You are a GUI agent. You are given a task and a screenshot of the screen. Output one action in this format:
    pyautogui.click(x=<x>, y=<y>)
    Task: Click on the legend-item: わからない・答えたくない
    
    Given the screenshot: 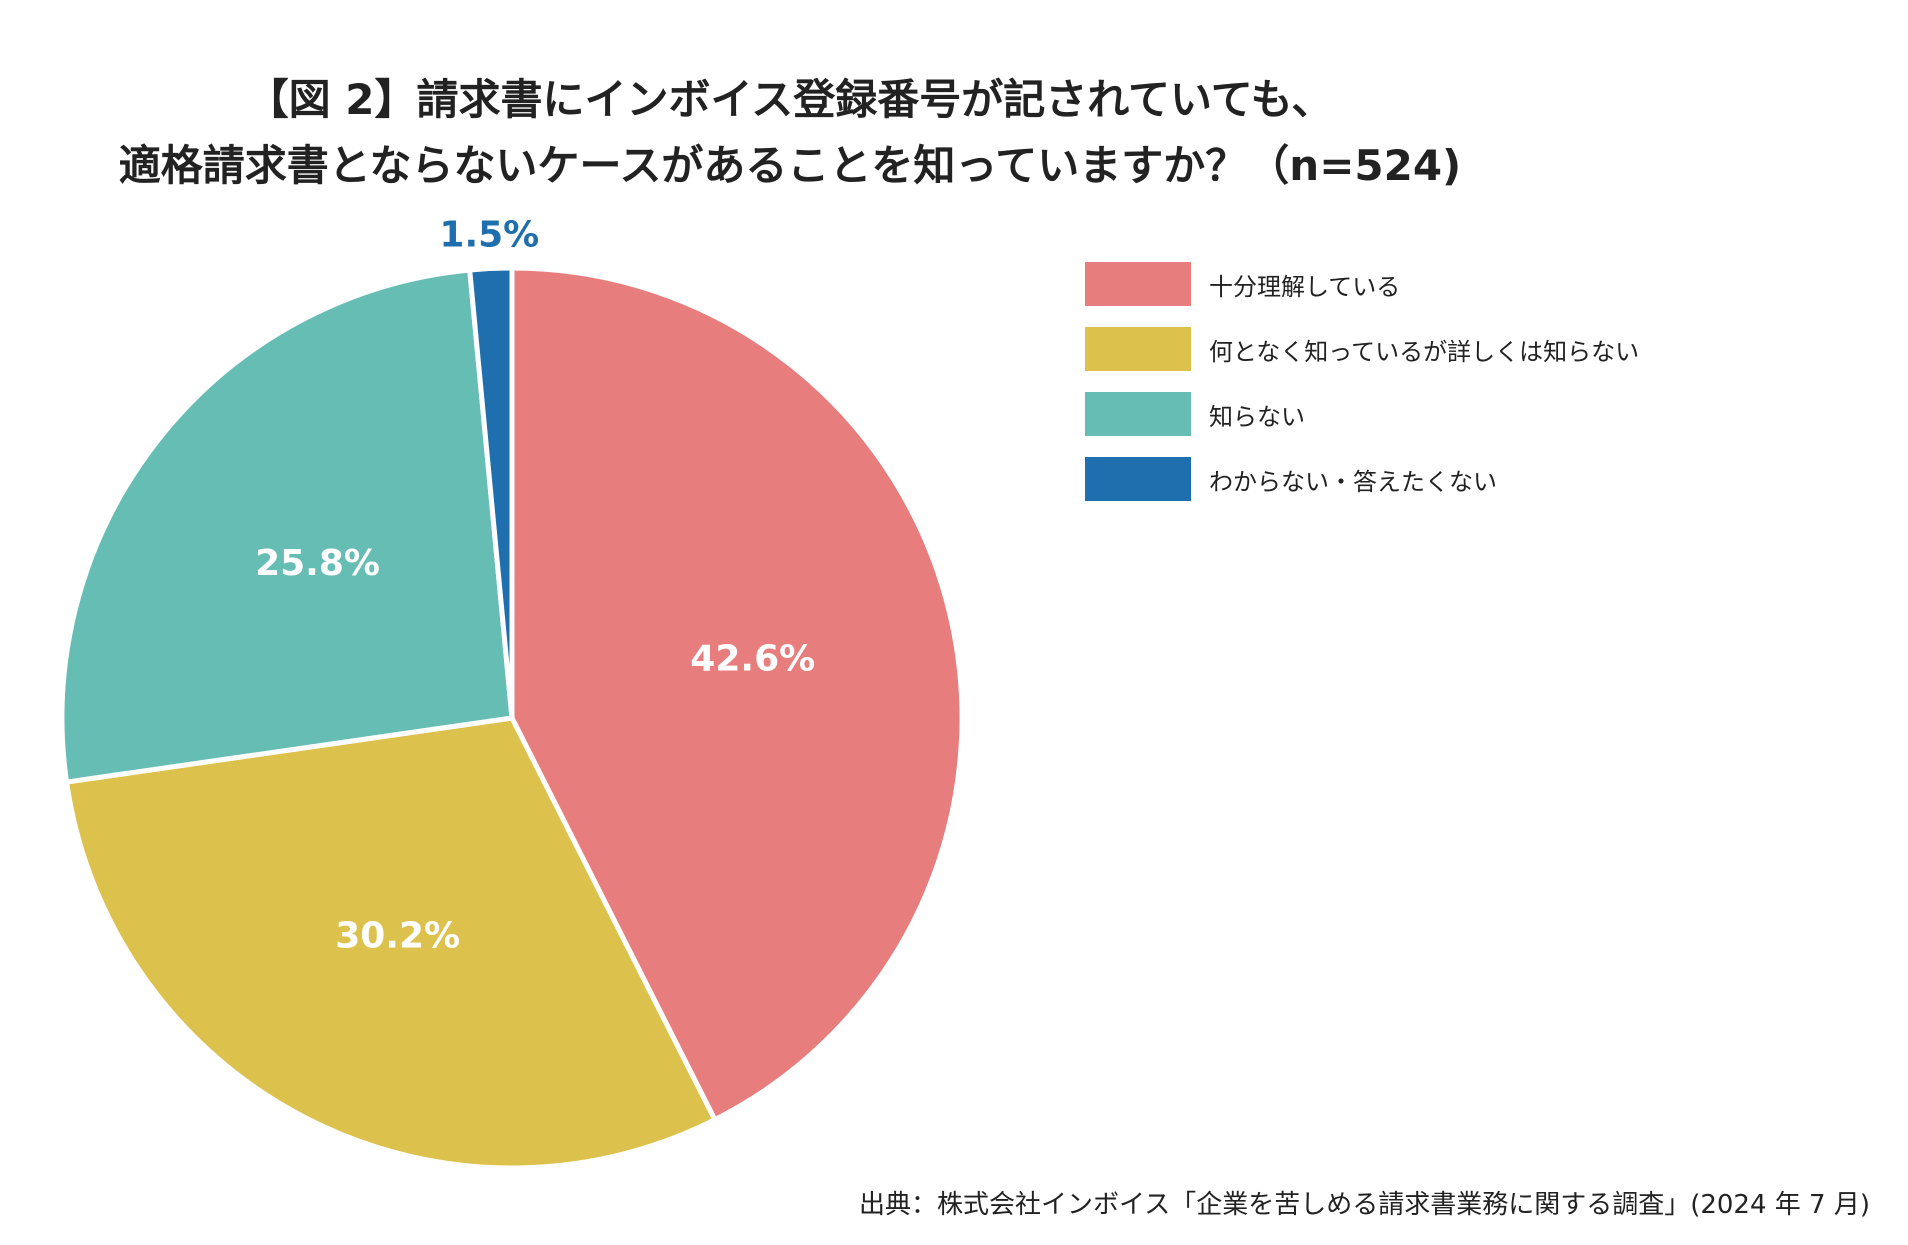 What is the action you would take?
    pyautogui.click(x=1362, y=479)
    